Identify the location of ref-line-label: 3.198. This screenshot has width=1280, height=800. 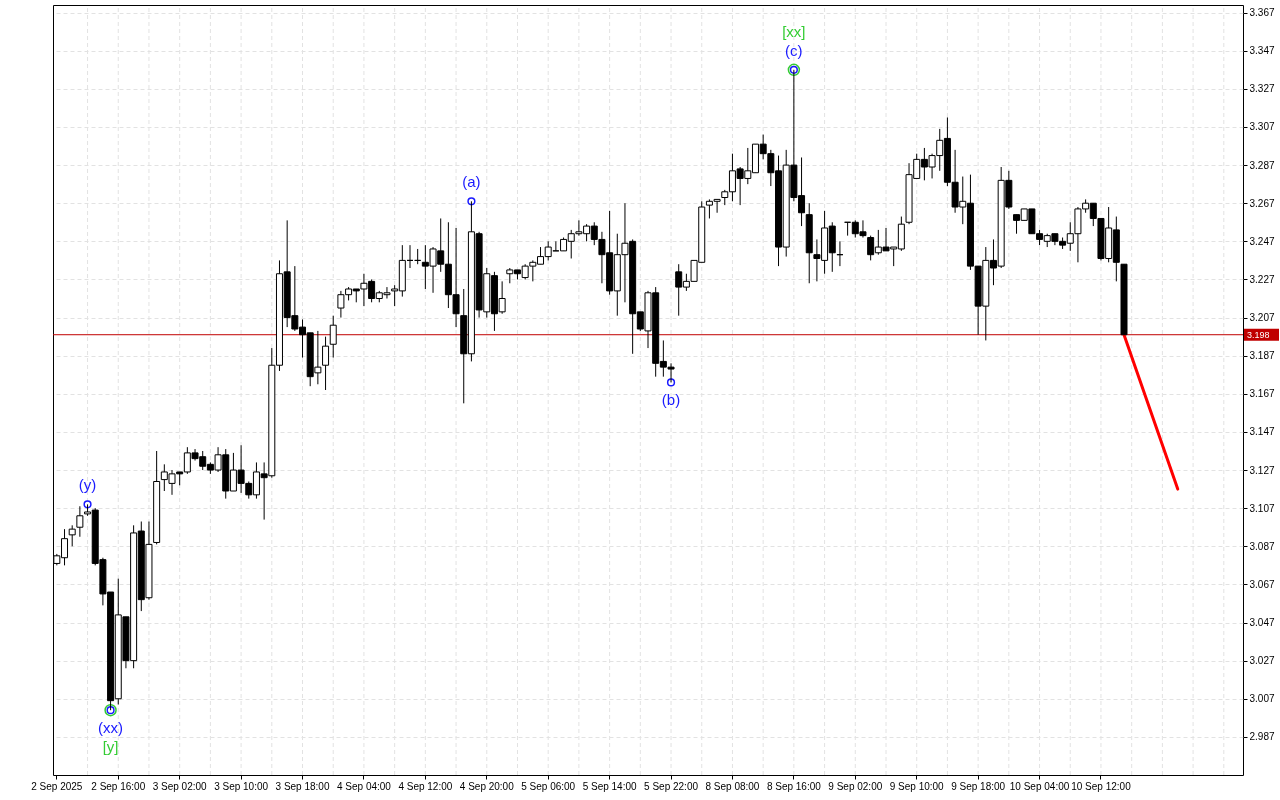
(1258, 334).